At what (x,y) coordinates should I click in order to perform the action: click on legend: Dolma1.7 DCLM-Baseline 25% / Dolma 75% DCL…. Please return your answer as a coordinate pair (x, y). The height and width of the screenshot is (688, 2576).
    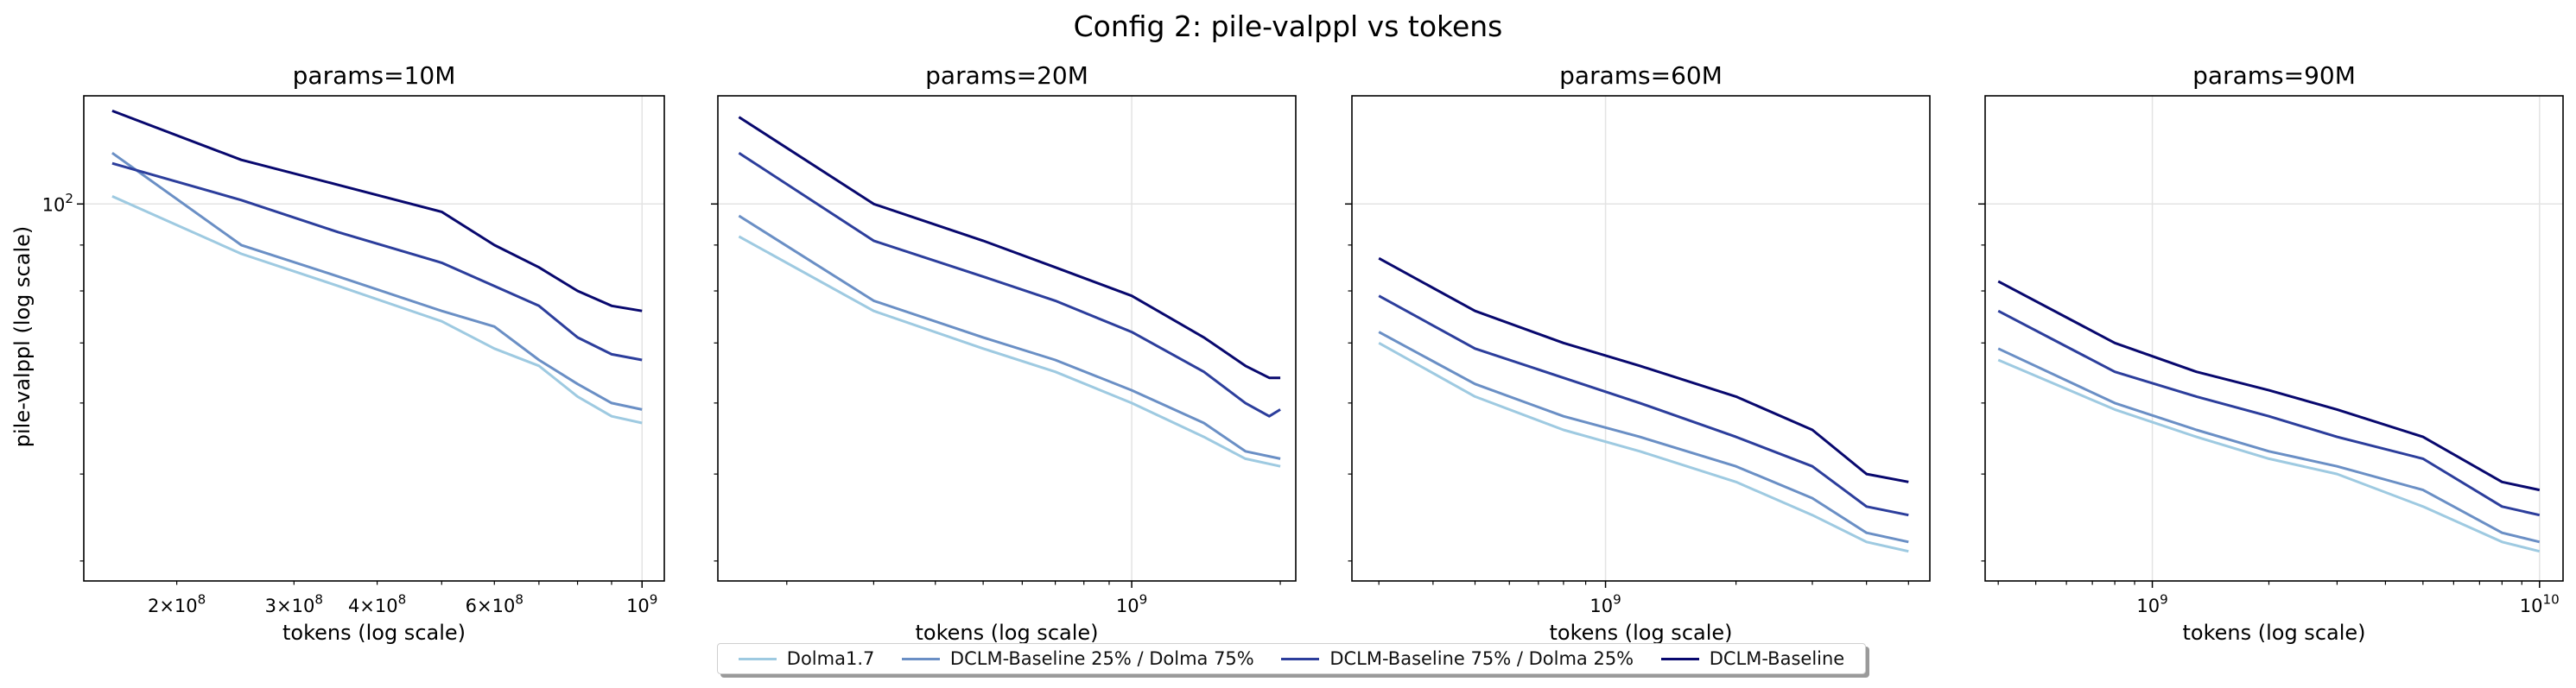
    Looking at the image, I should click on (1291, 658).